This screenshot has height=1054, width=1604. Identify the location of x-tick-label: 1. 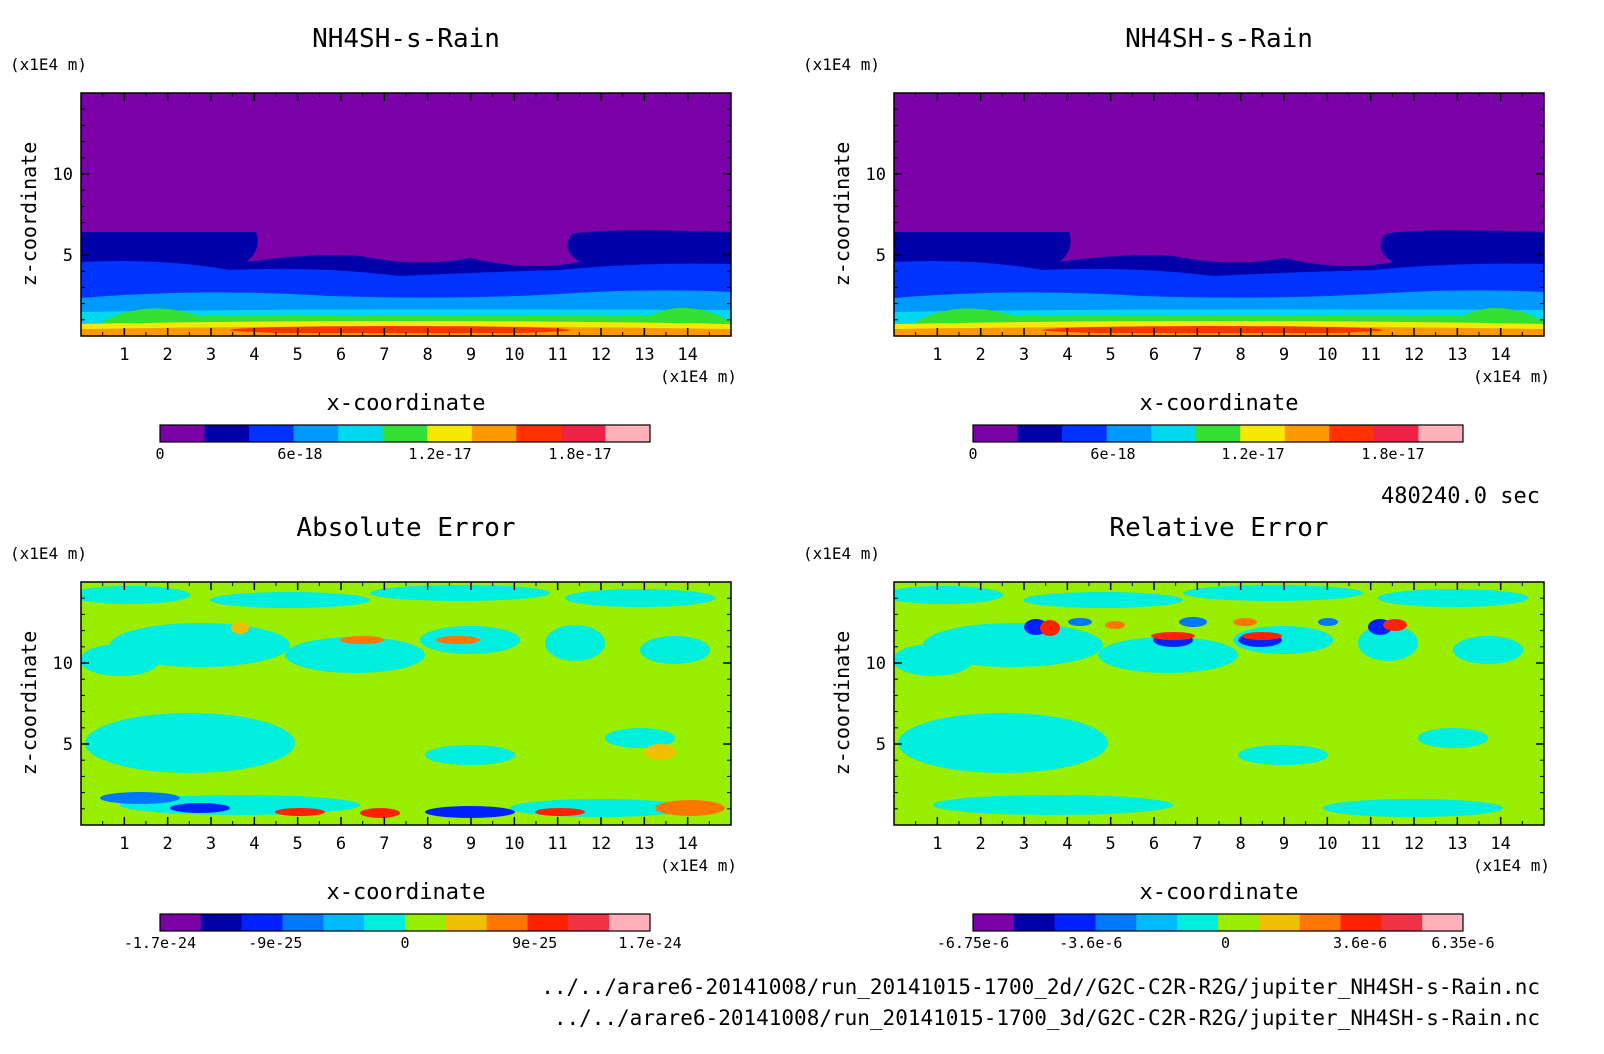
(124, 355).